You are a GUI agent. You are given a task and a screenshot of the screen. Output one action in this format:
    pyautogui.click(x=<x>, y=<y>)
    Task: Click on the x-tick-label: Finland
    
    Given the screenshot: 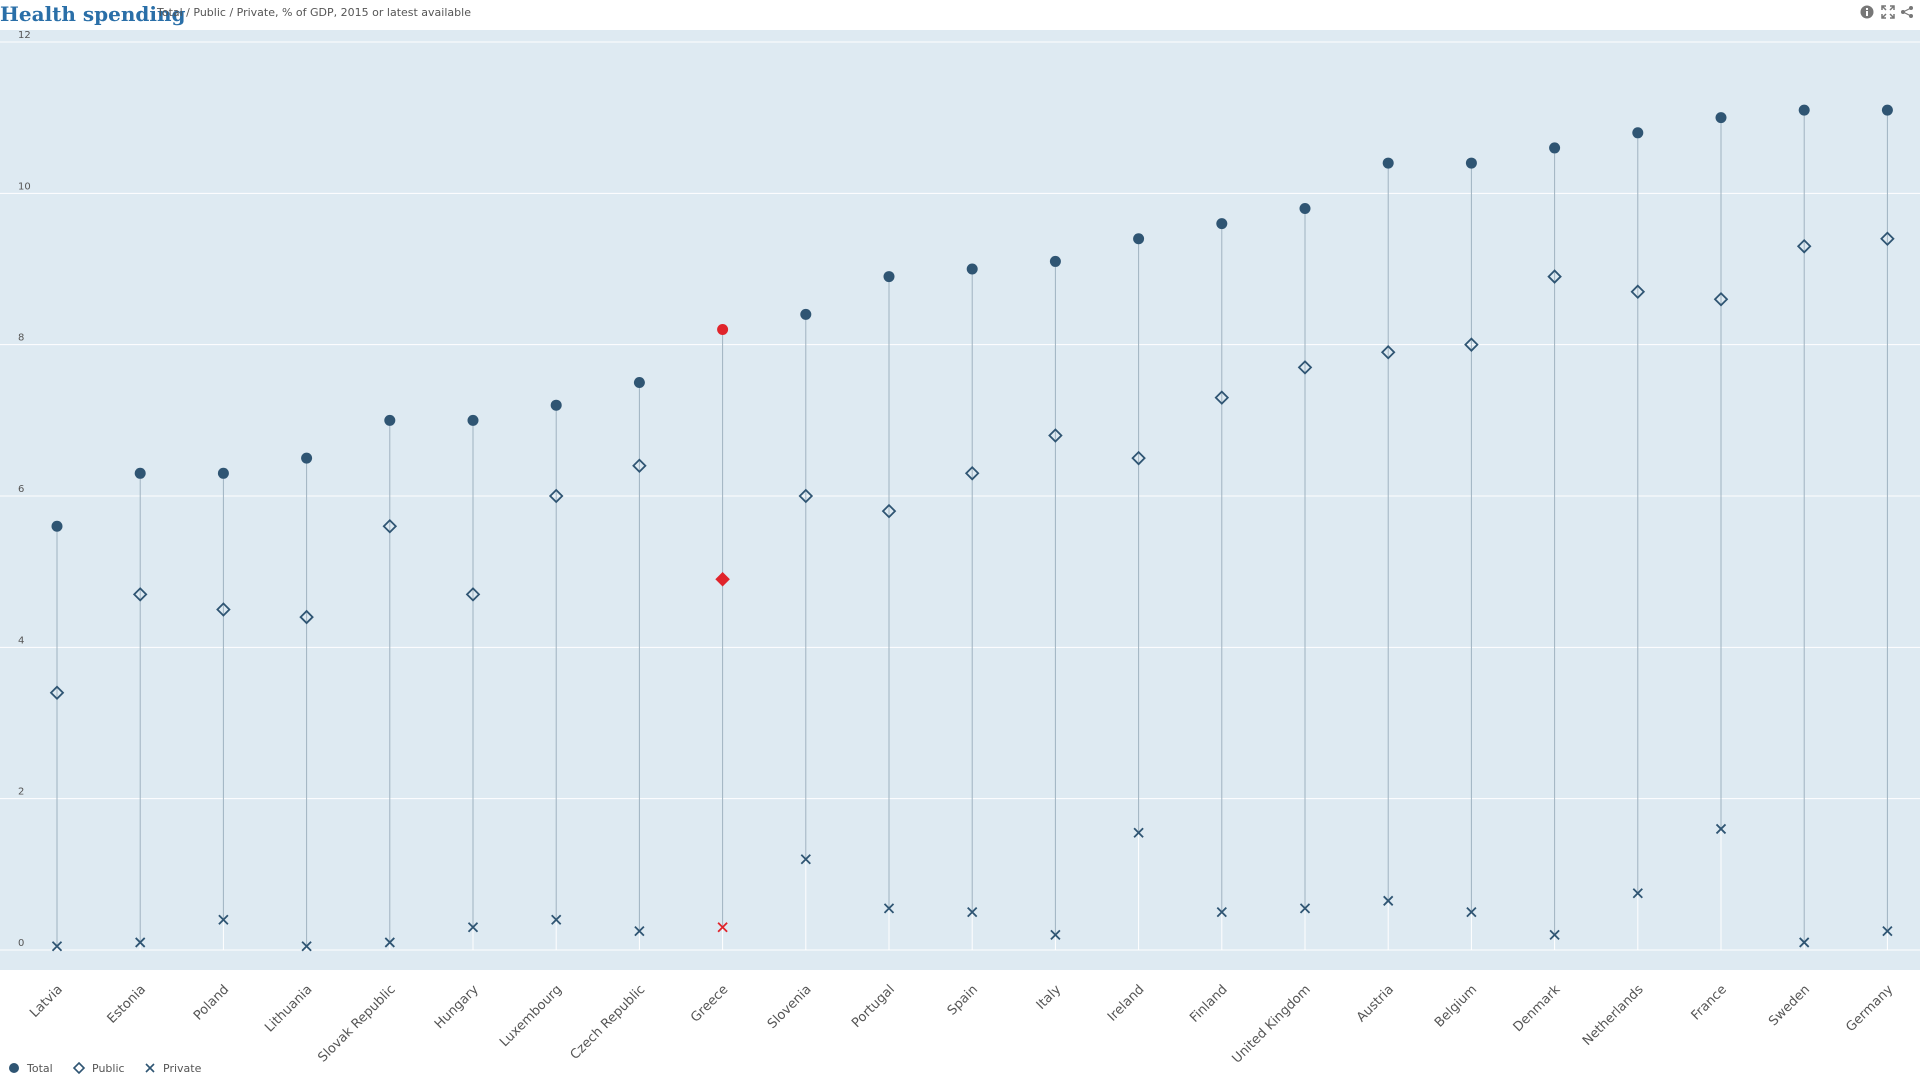 What is the action you would take?
    pyautogui.click(x=1208, y=1003)
    